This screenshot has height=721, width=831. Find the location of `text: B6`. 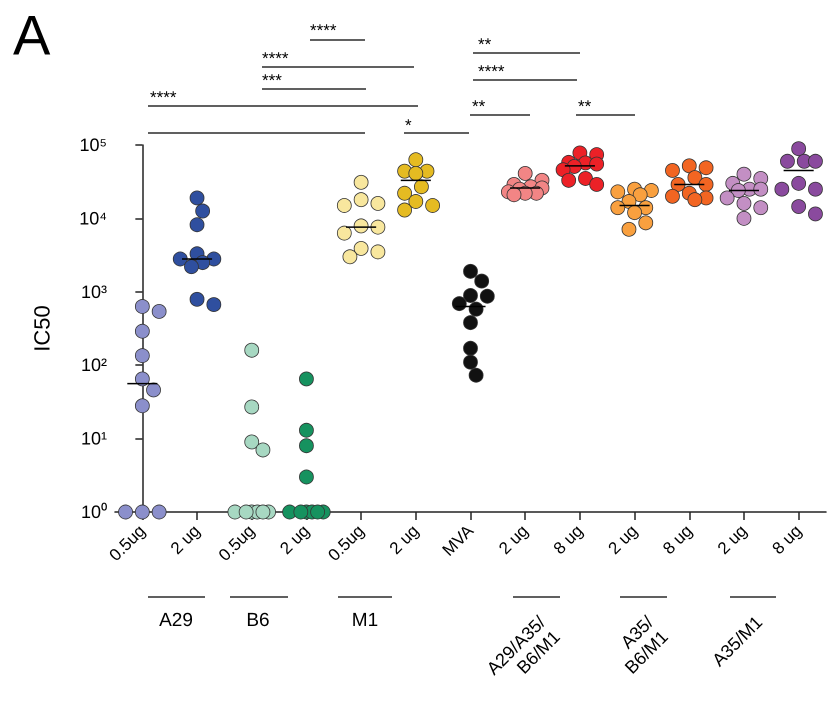

text: B6 is located at coordinates (258, 620).